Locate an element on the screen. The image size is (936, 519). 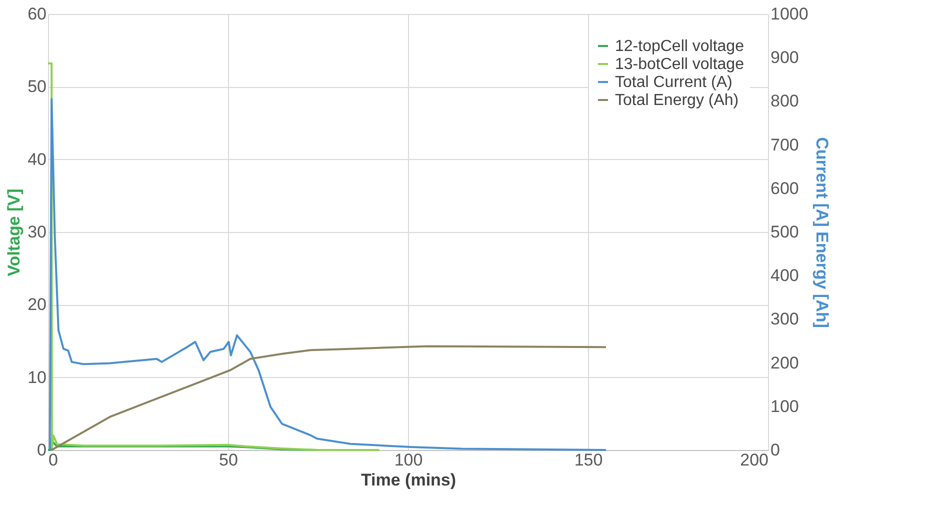
y-tick-label: 30 is located at coordinates (37, 232).